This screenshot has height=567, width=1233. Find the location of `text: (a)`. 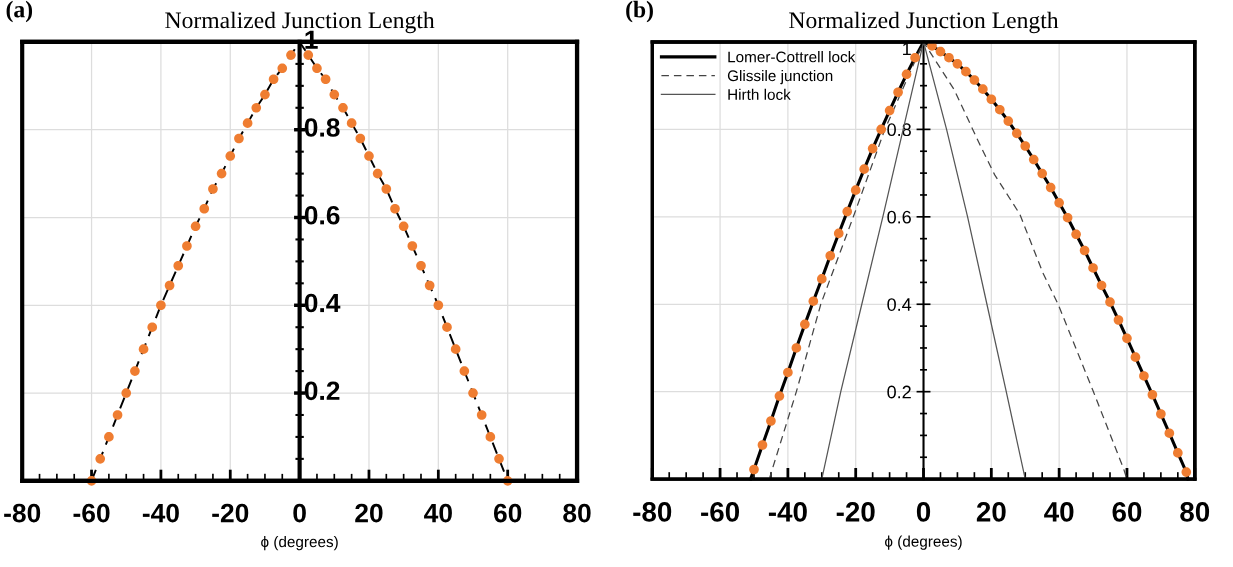

text: (a) is located at coordinates (19, 11).